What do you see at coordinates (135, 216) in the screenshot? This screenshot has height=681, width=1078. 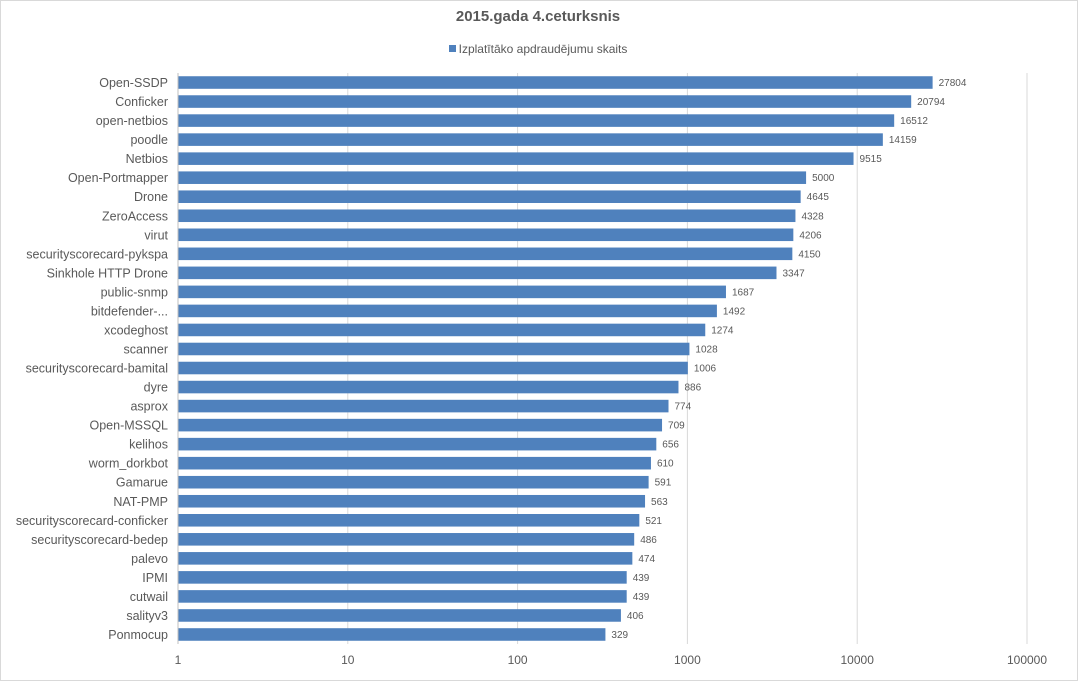 I see `category-label: ZeroAccess` at bounding box center [135, 216].